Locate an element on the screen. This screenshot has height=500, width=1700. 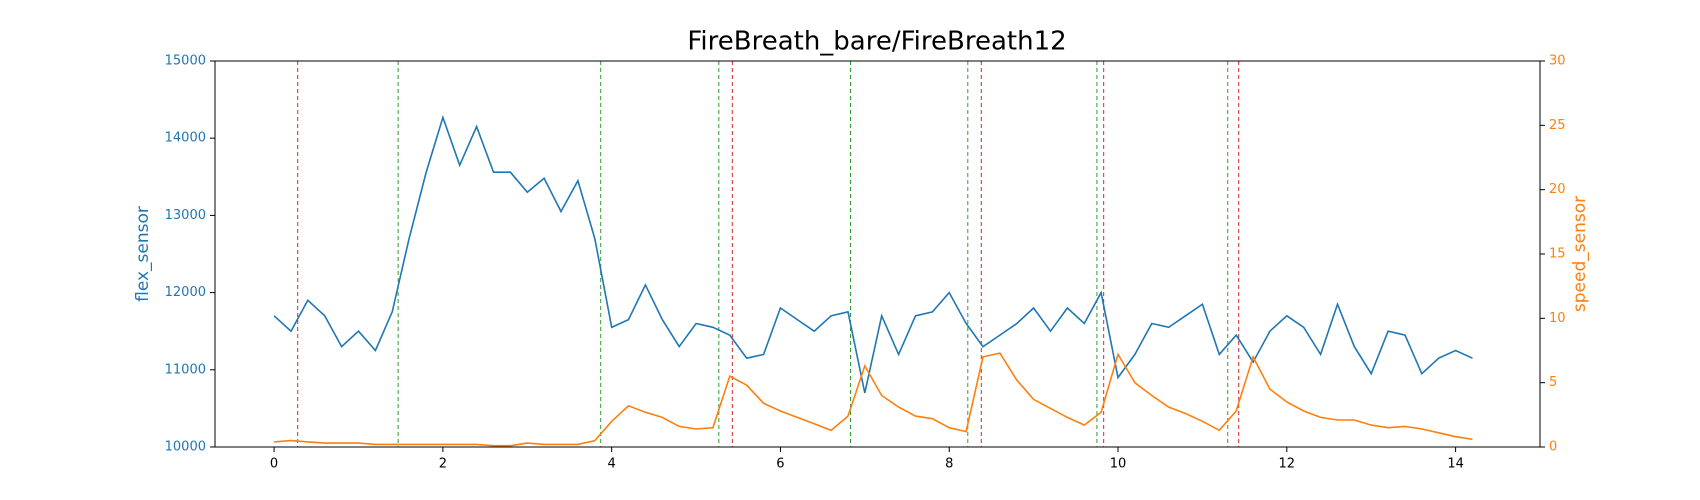
y2-tick-label: 20 is located at coordinates (1557, 189).